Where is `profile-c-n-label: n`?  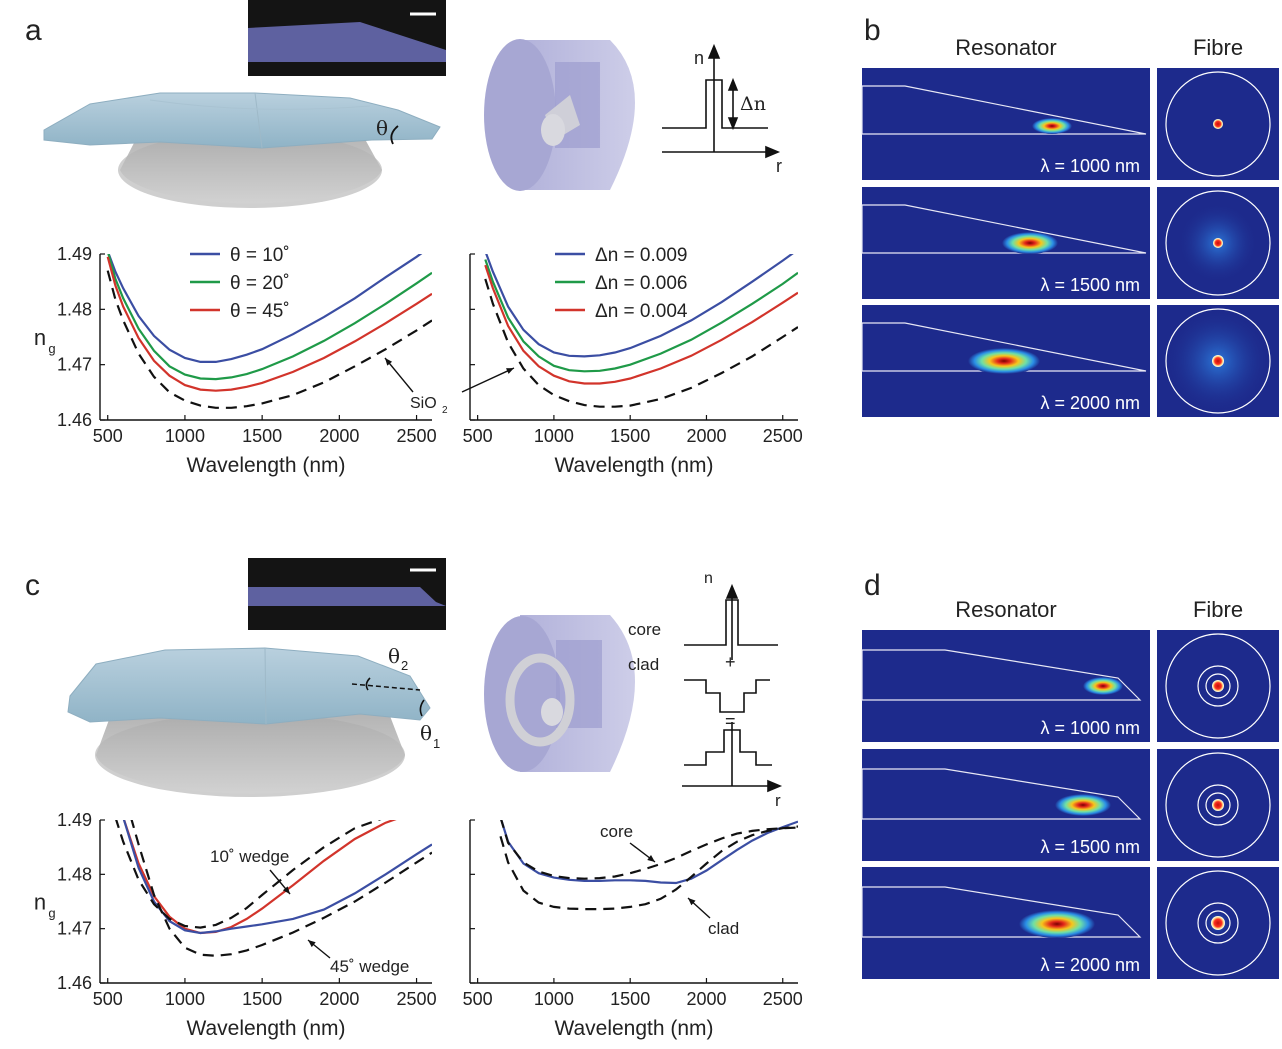 profile-c-n-label: n is located at coordinates (708, 578).